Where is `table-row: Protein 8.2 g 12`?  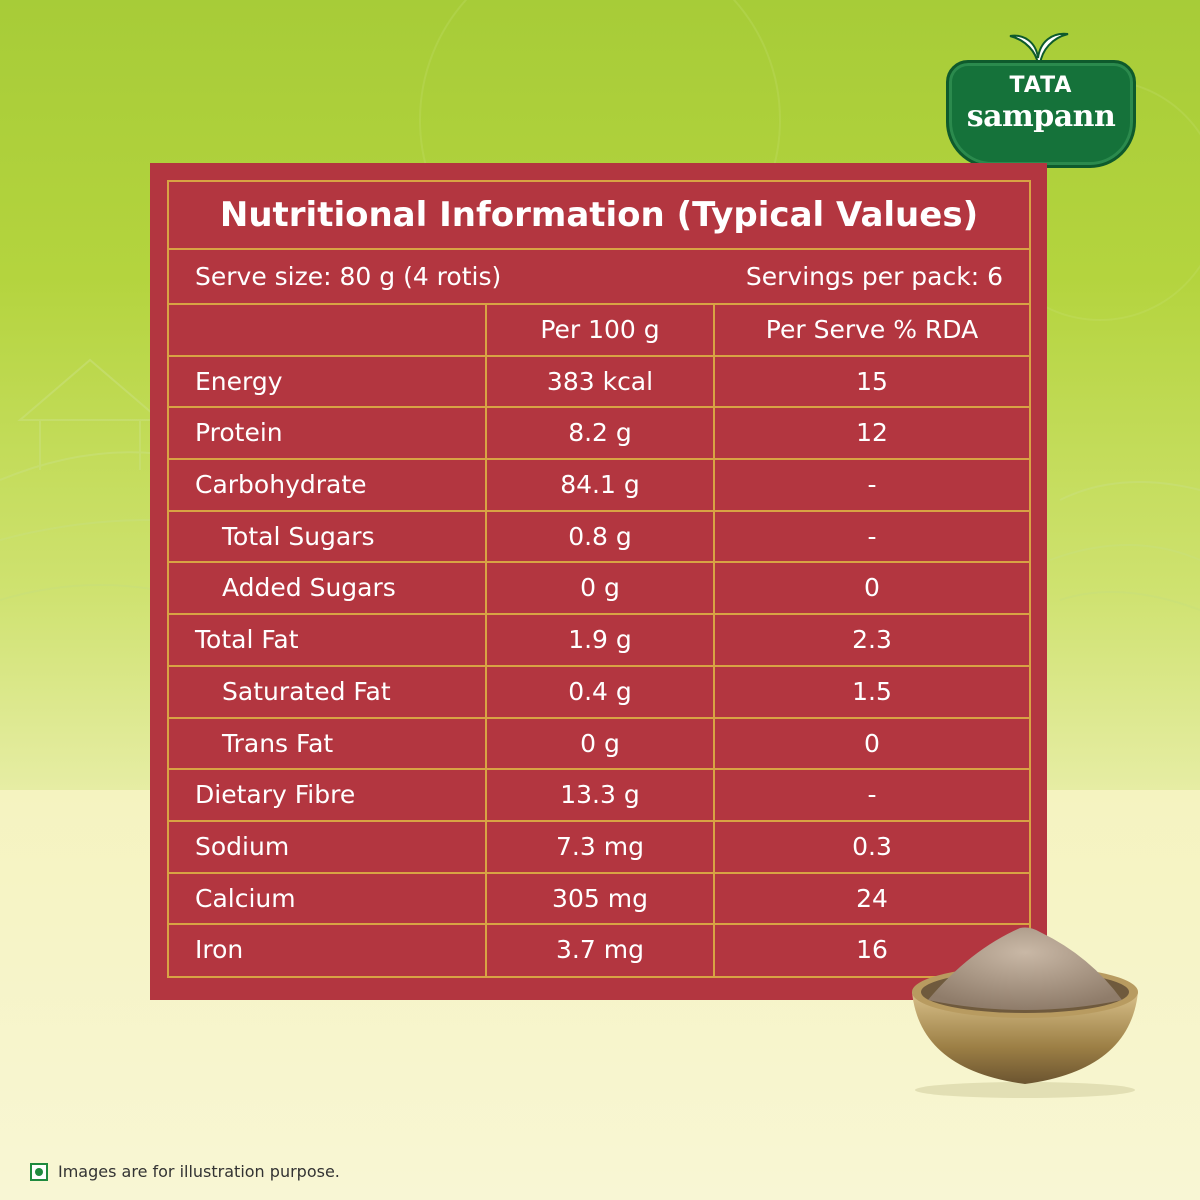 table-row: Protein 8.2 g 12 is located at coordinates (599, 434).